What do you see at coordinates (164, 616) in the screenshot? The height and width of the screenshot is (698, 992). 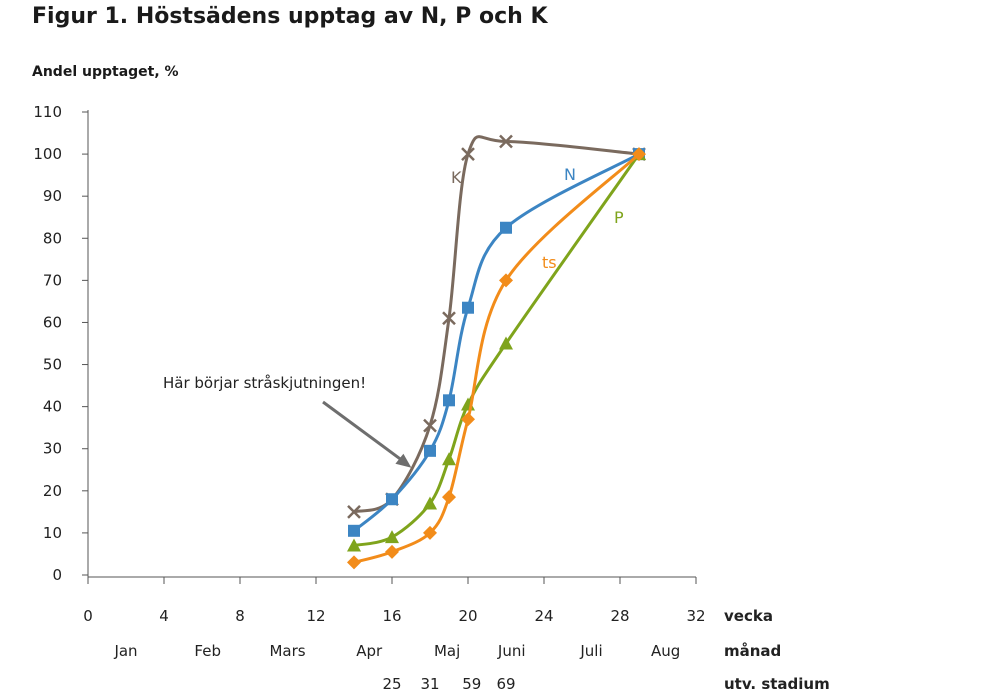 I see `x-tick-label: 4` at bounding box center [164, 616].